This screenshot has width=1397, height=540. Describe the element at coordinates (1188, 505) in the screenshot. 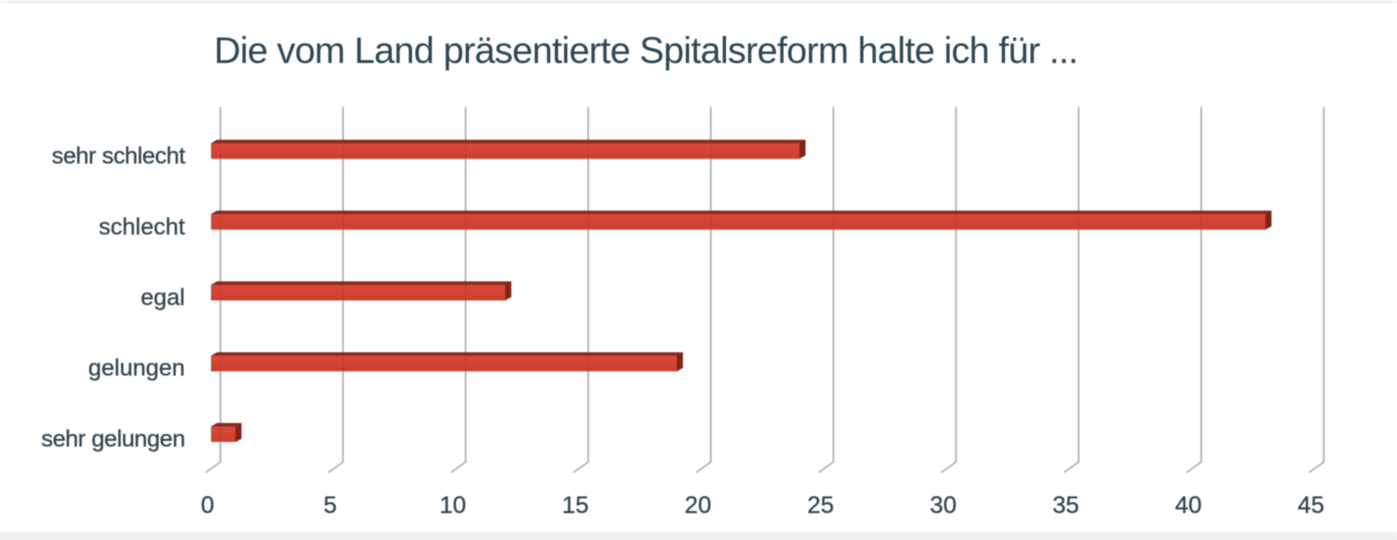

I see `svg-text: 40` at that location.